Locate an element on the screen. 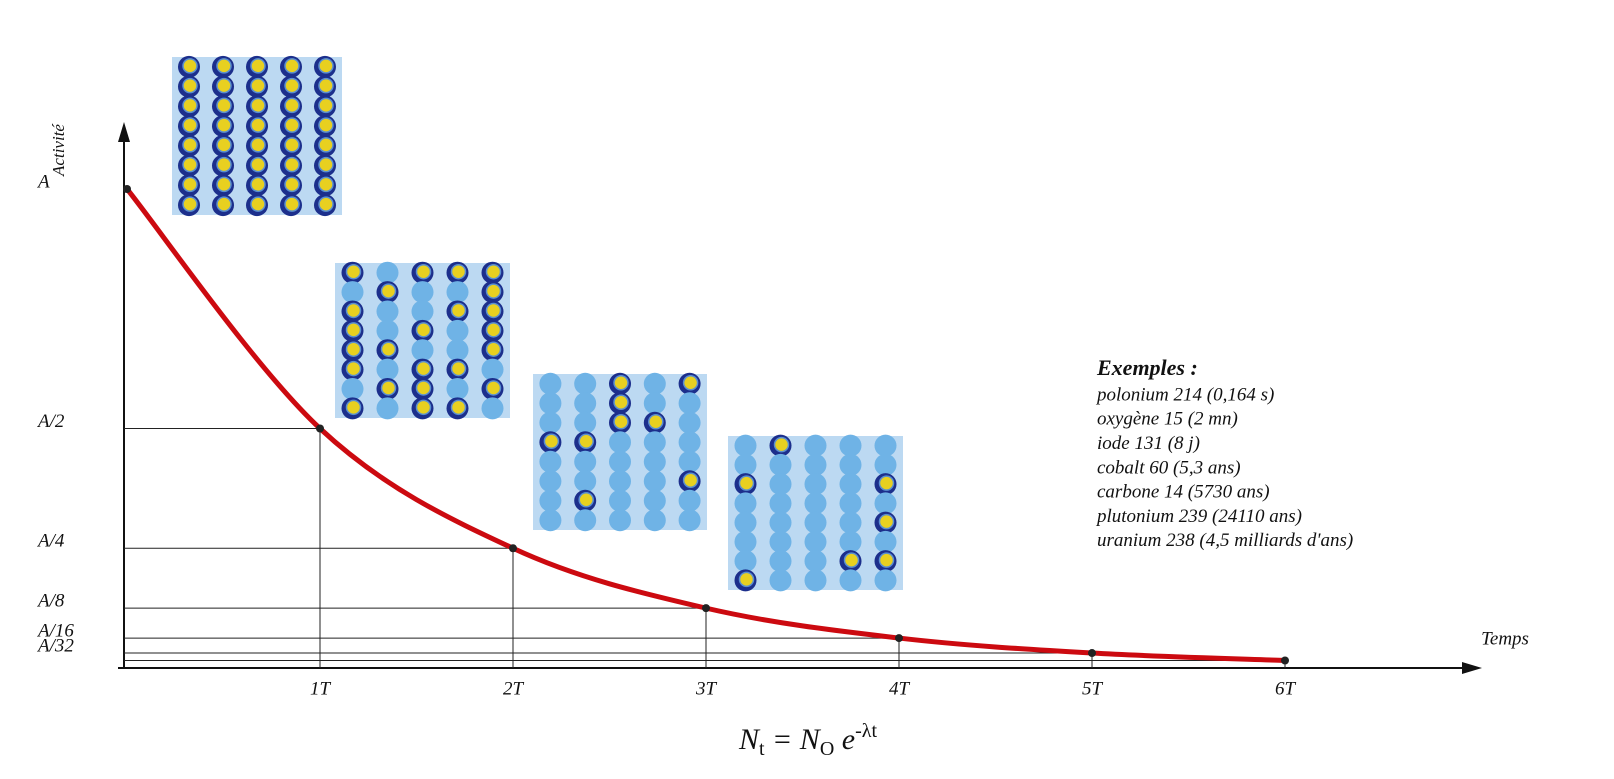  examples-title: Exemples : is located at coordinates (1147, 367).